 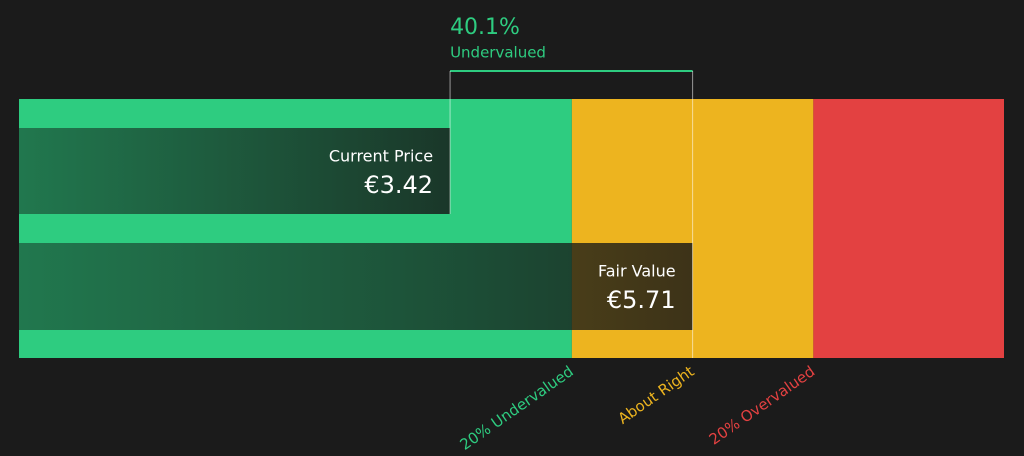 I want to click on difference-value: 40.1%, so click(x=485, y=27).